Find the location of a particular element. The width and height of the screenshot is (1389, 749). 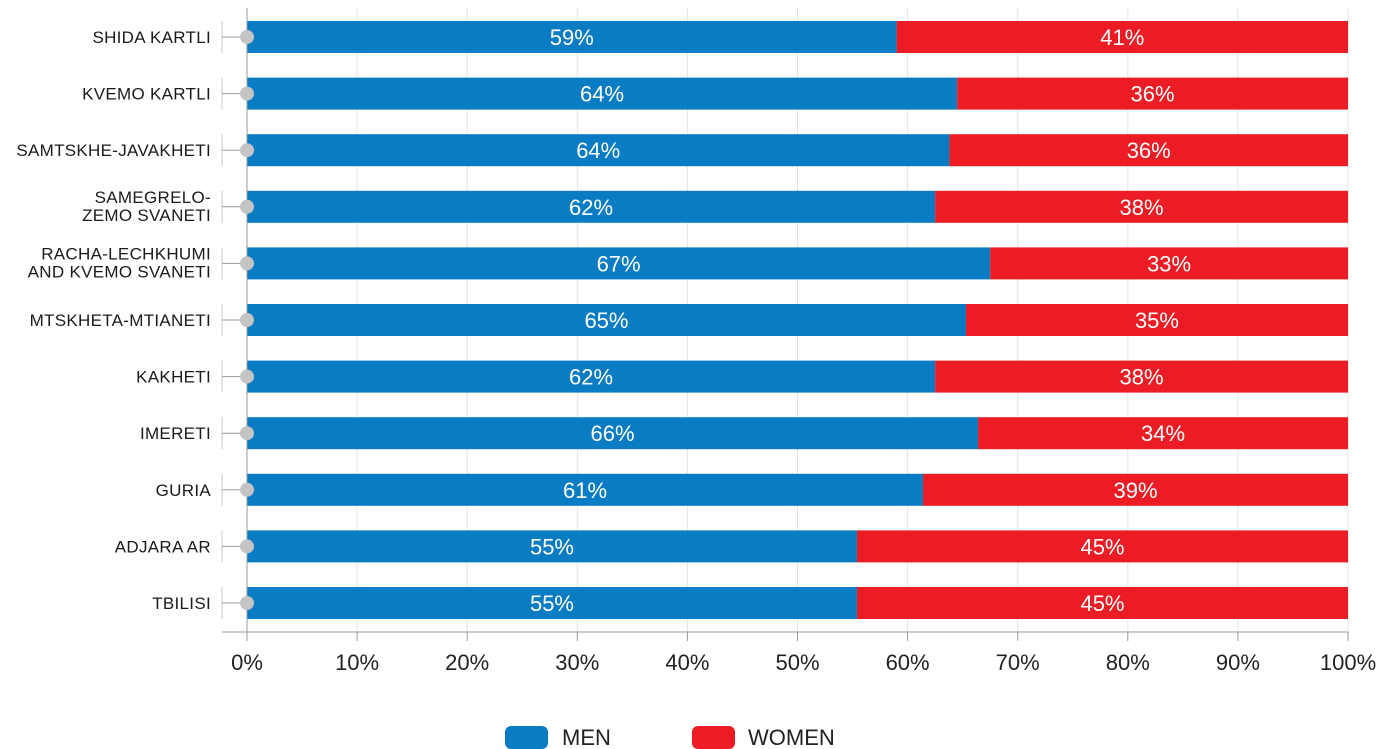

x-tick-label: 10% is located at coordinates (357, 662).